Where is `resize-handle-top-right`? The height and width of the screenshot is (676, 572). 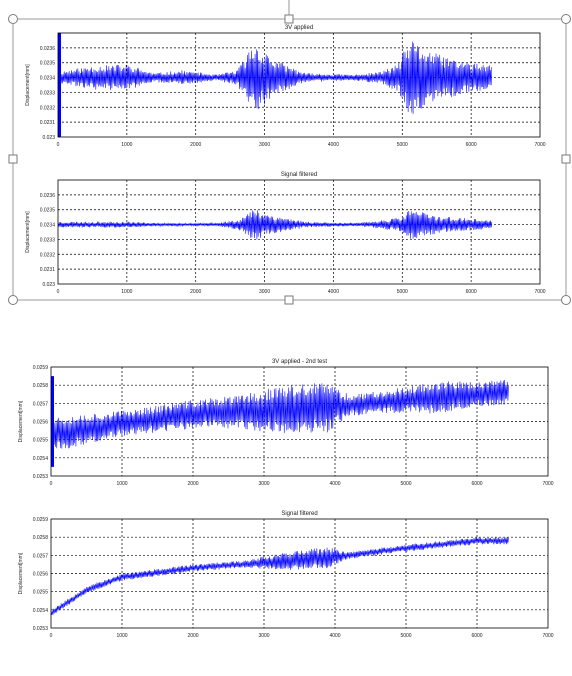 resize-handle-top-right is located at coordinates (566, 19).